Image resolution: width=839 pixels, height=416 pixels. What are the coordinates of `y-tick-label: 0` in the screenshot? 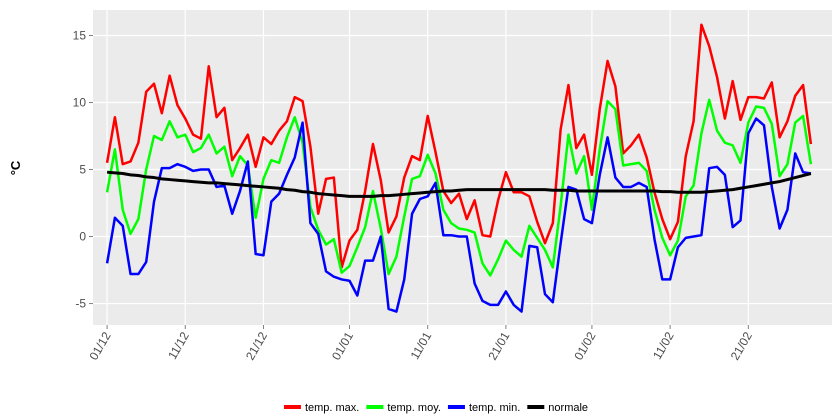 It's located at (82, 237).